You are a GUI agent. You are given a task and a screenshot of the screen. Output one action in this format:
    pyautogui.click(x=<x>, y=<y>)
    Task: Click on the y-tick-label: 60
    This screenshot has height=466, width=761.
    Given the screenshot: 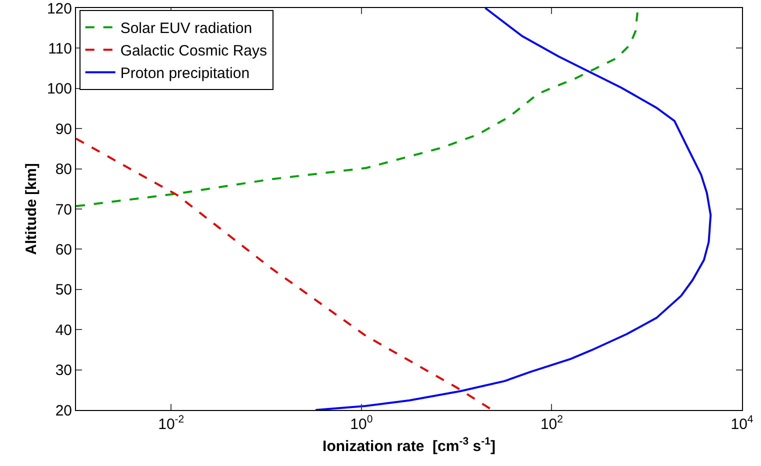 What is the action you would take?
    pyautogui.click(x=63, y=249)
    